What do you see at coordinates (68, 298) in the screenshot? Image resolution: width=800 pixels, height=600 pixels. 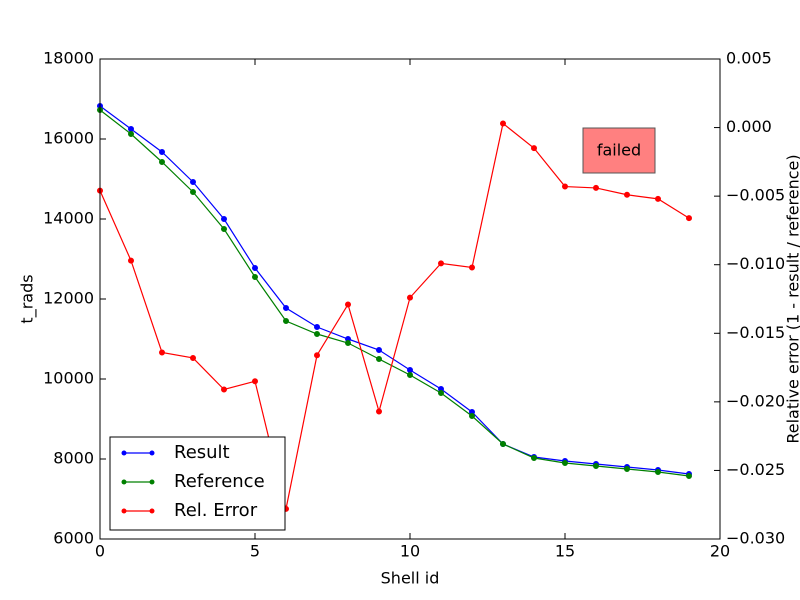 I see `y-tick-label: 12000` at bounding box center [68, 298].